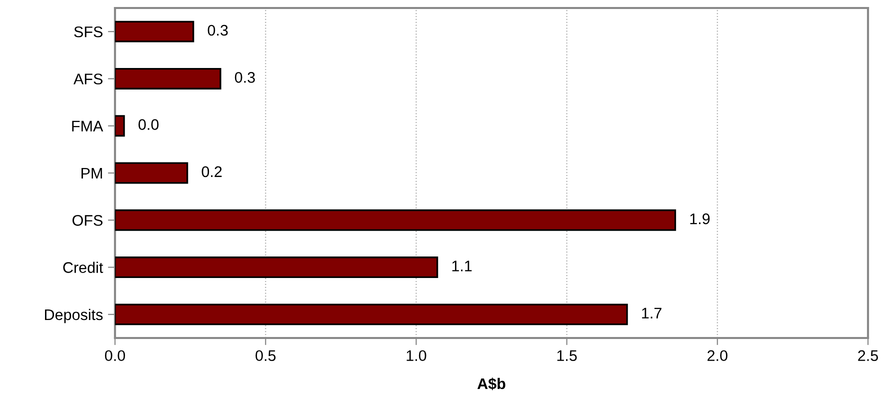  What do you see at coordinates (416, 356) in the screenshot?
I see `text: 1.0` at bounding box center [416, 356].